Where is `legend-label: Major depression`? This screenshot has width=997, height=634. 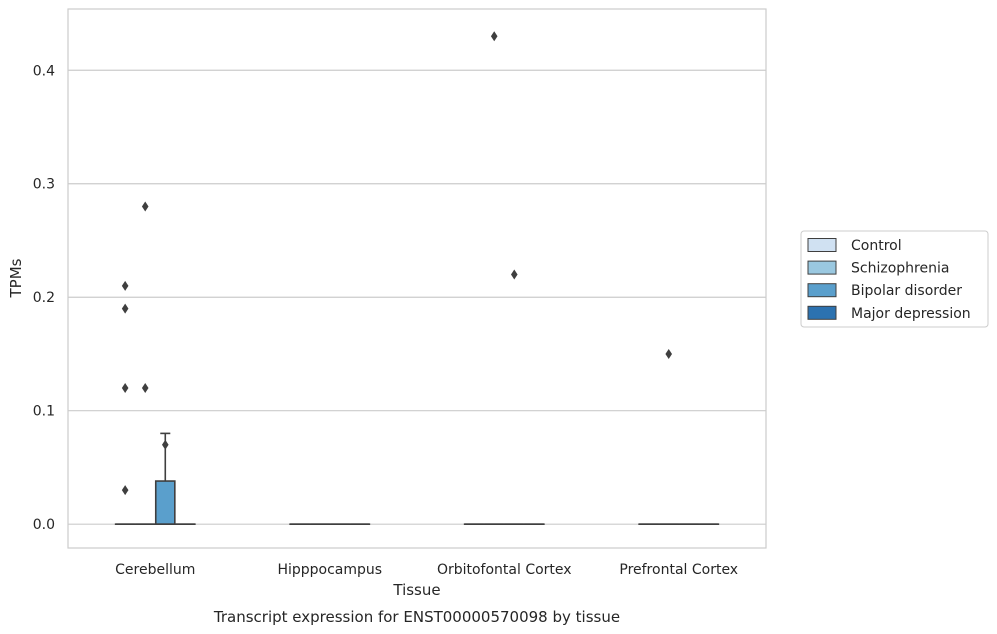 legend-label: Major depression is located at coordinates (911, 314).